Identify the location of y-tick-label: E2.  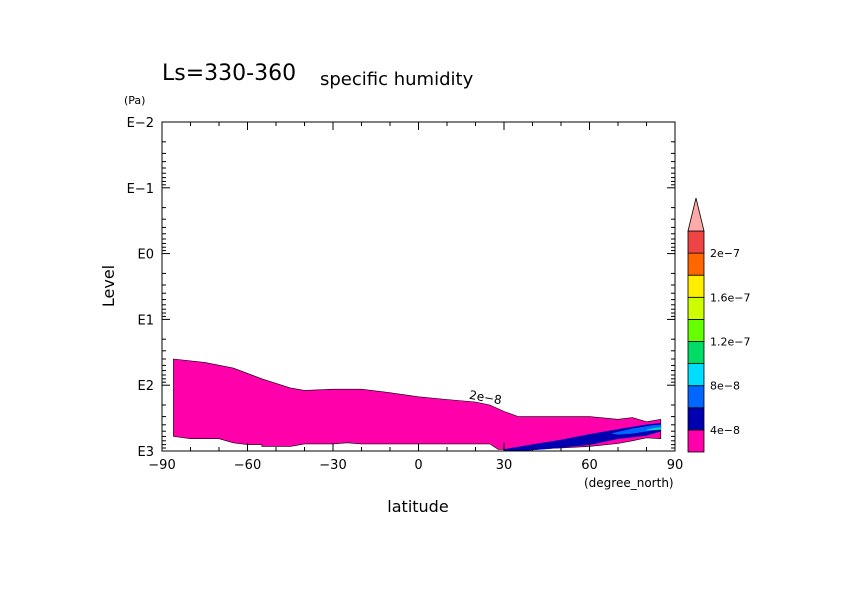
(146, 386).